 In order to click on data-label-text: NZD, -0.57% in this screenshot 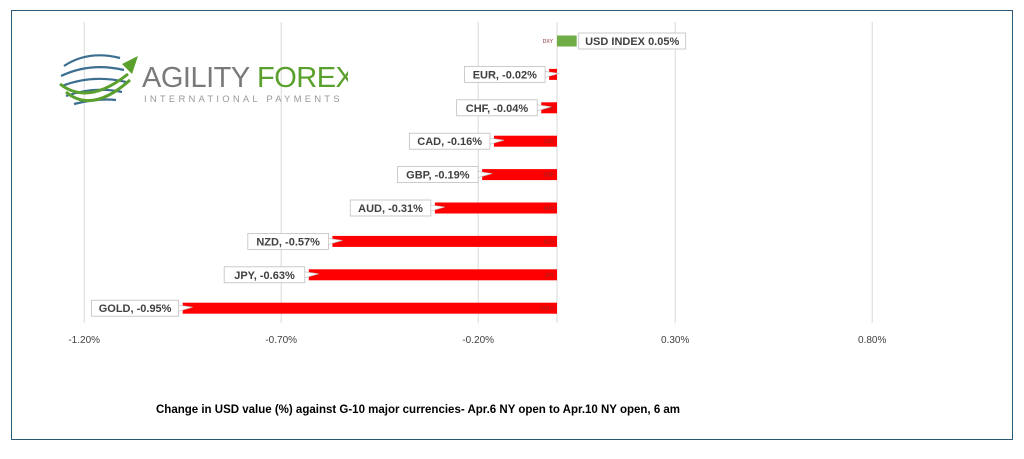, I will do `click(288, 242)`.